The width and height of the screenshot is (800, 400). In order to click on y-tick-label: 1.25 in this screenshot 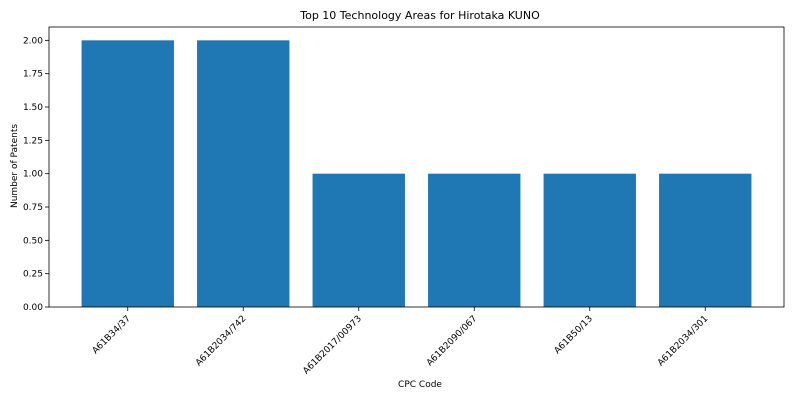, I will do `click(33, 141)`.